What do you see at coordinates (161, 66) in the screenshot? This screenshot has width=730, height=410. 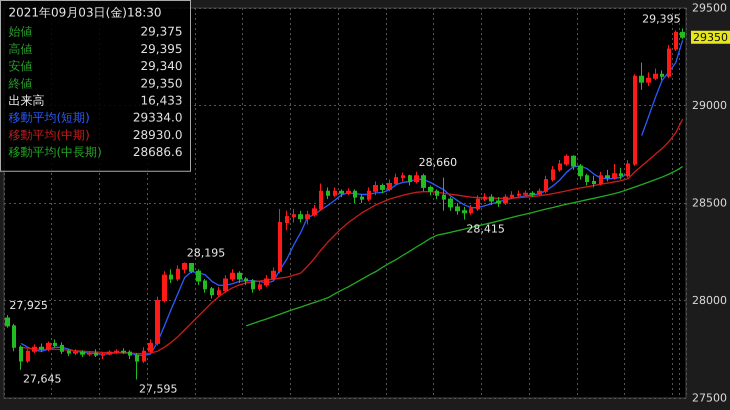 I see `annotation: 29,340` at bounding box center [161, 66].